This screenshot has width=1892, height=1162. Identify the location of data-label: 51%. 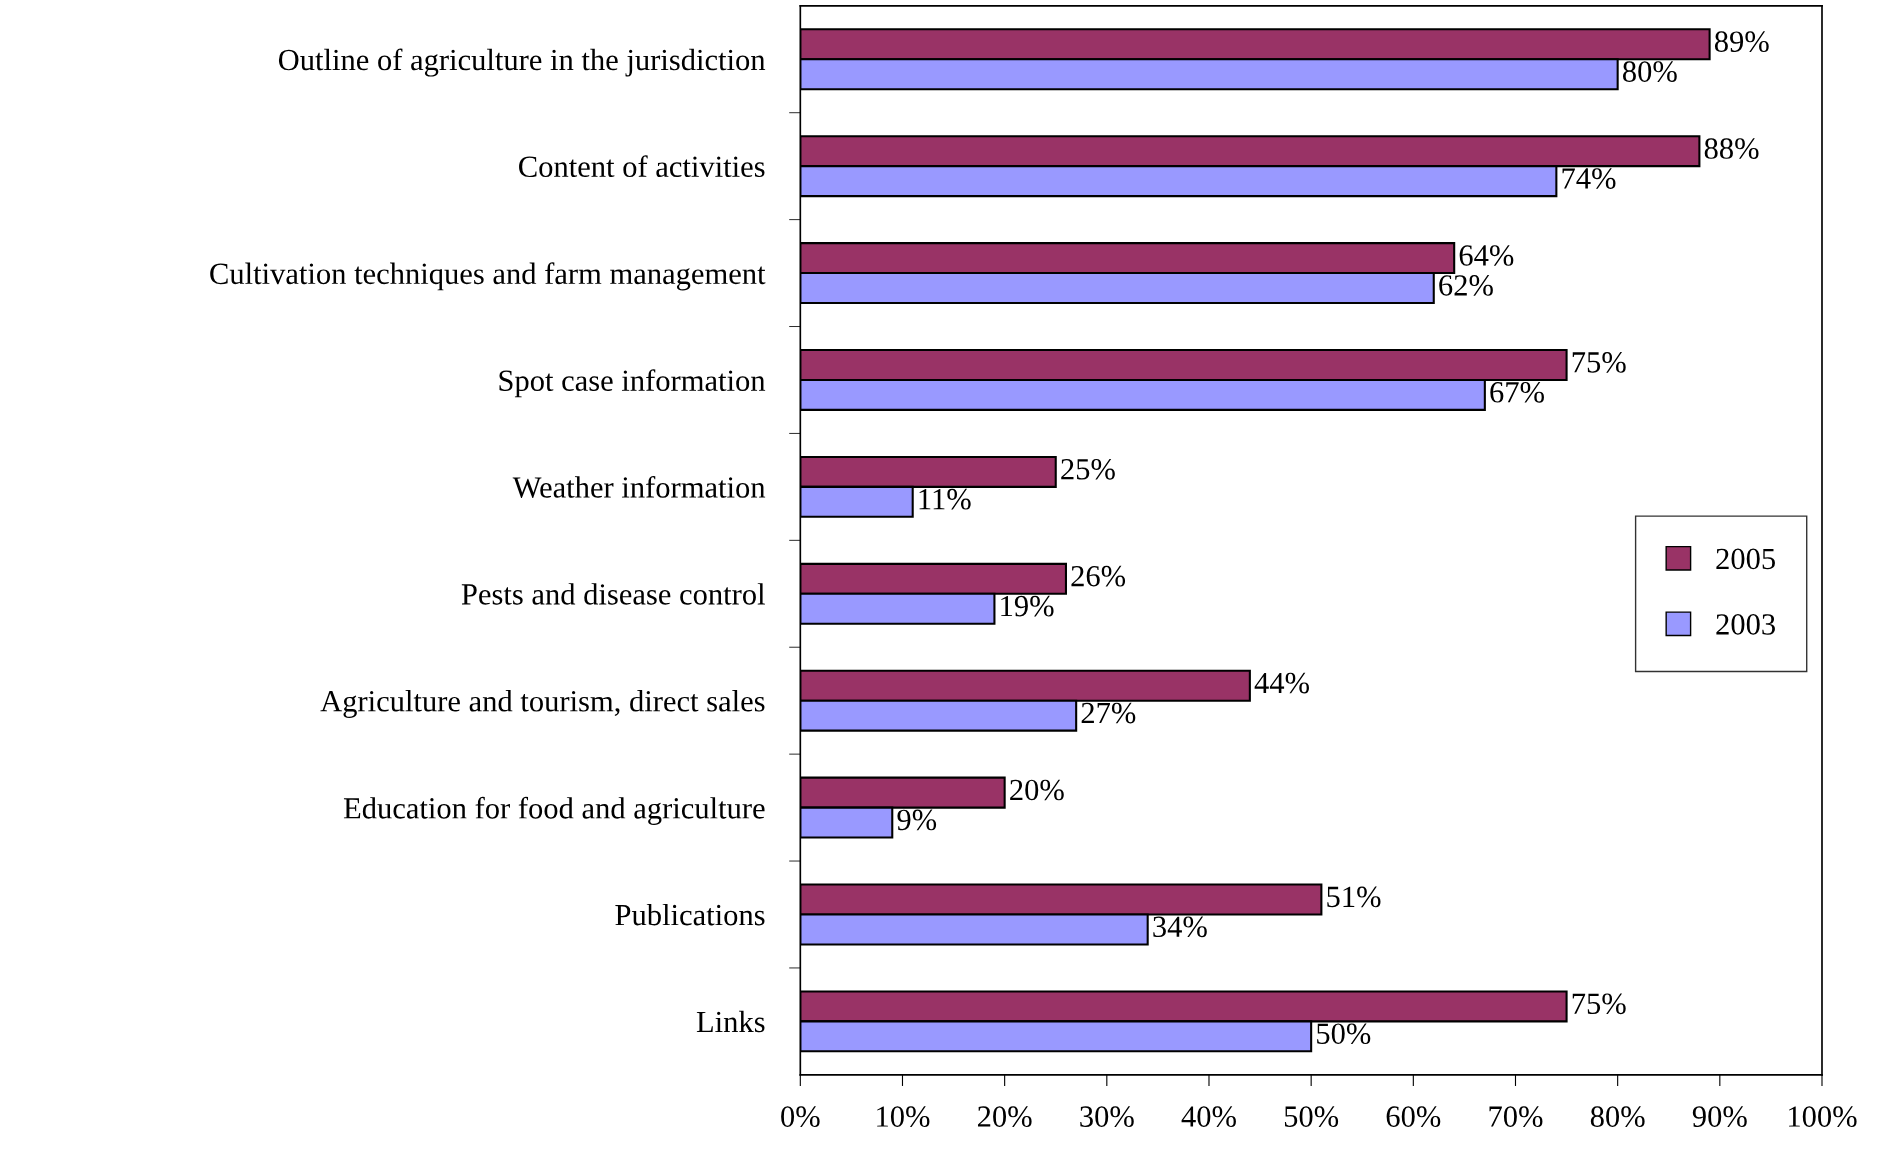
(1354, 897).